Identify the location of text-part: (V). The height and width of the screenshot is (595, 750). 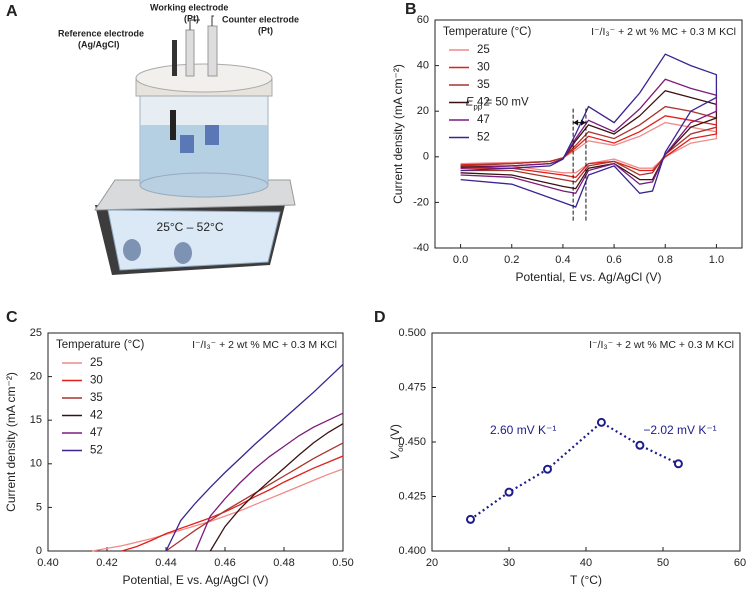
(395, 433).